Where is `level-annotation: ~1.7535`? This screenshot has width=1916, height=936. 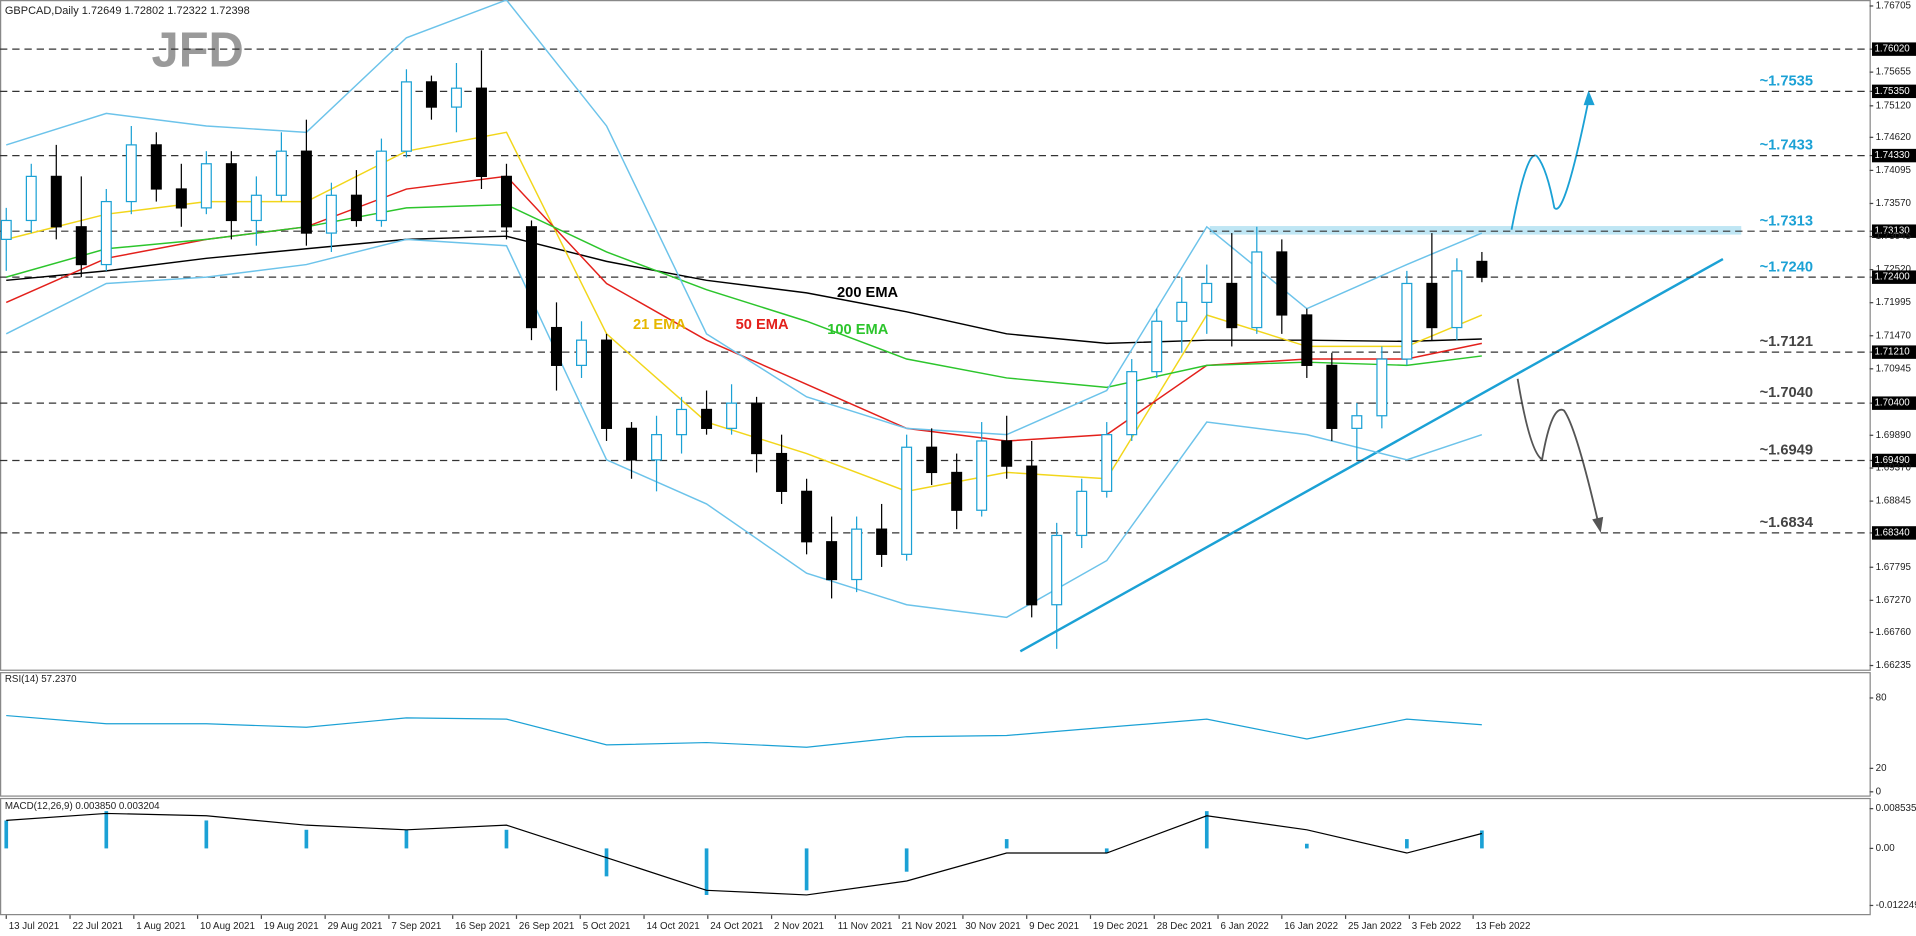 level-annotation: ~1.7535 is located at coordinates (1786, 81).